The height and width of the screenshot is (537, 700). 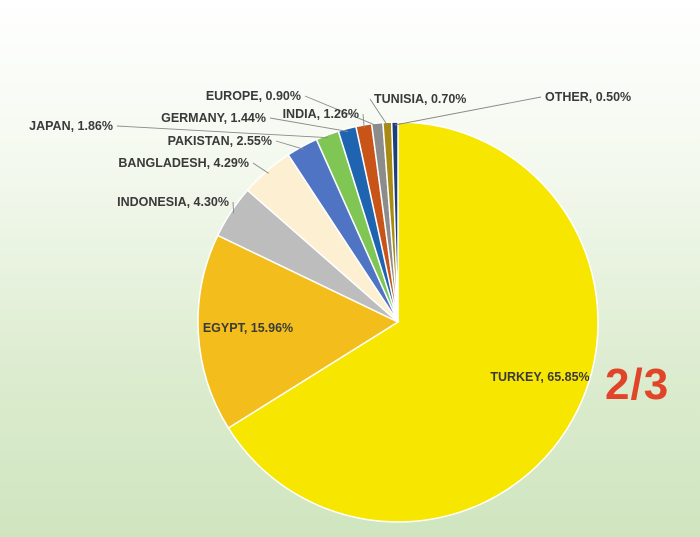 What do you see at coordinates (71, 126) in the screenshot?
I see `slice-label-japan: JAPAN, 1.86%` at bounding box center [71, 126].